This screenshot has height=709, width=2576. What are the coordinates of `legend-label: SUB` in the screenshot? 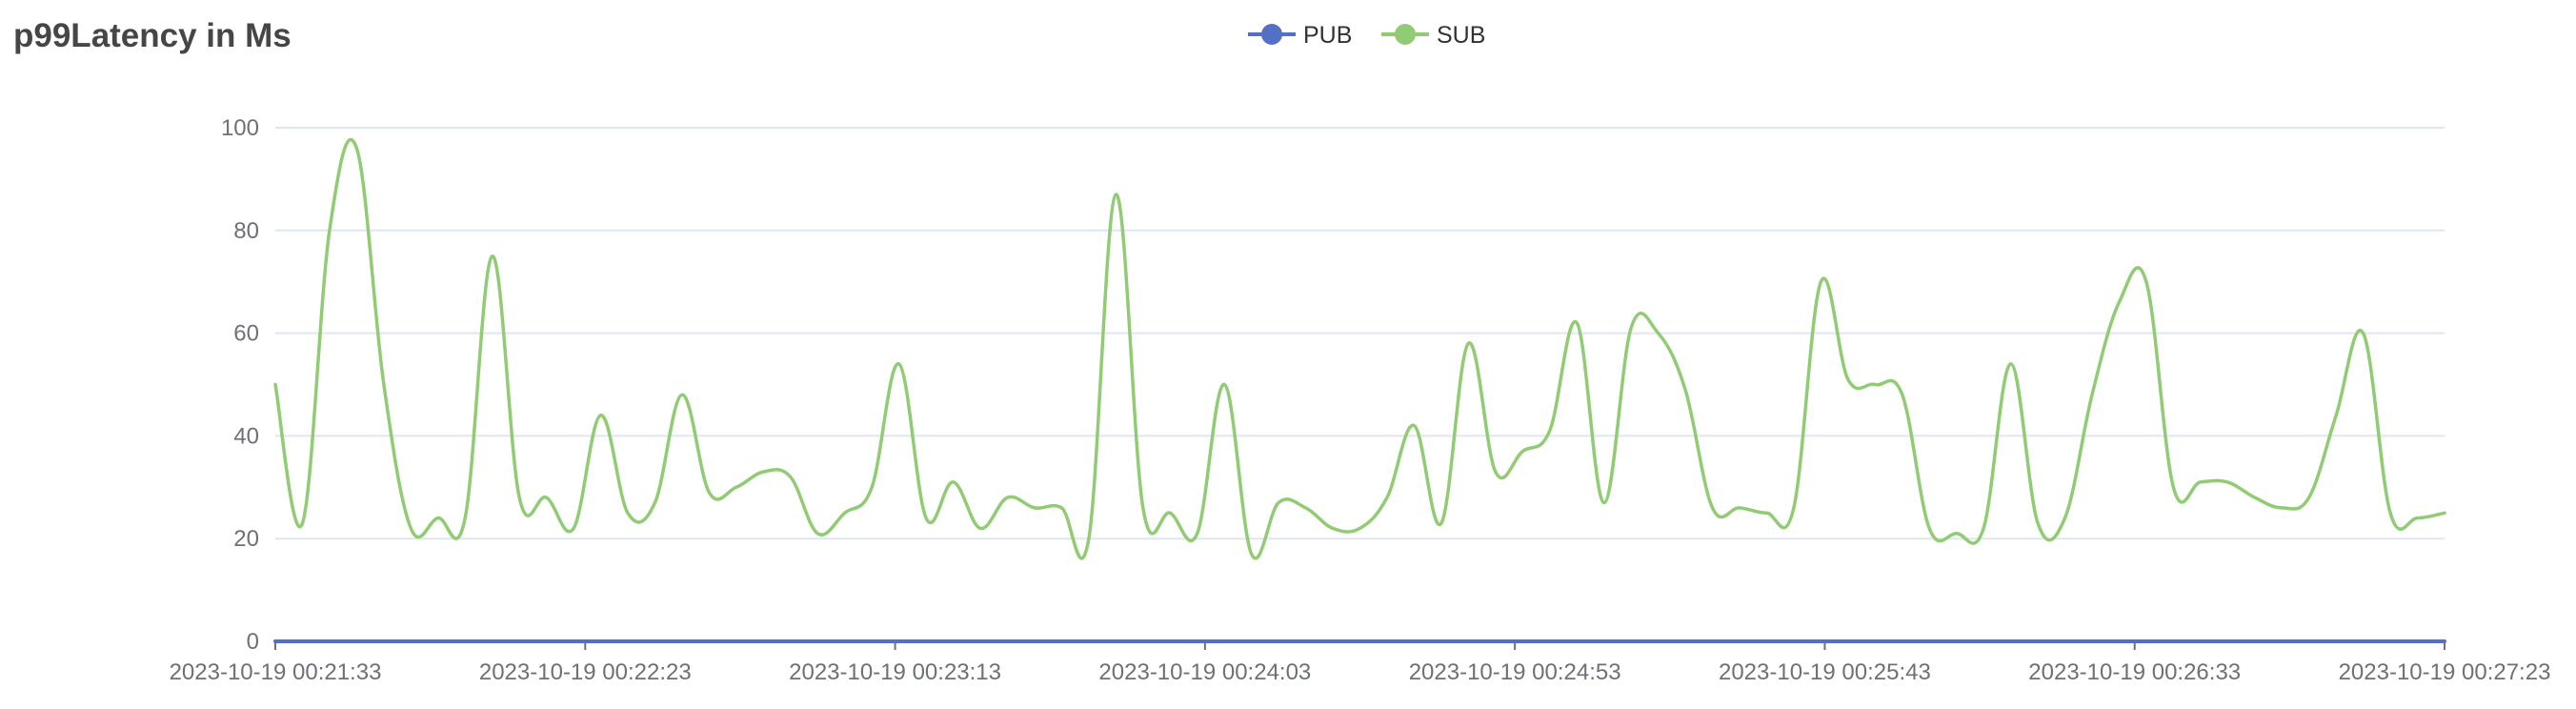 It's located at (1461, 35).